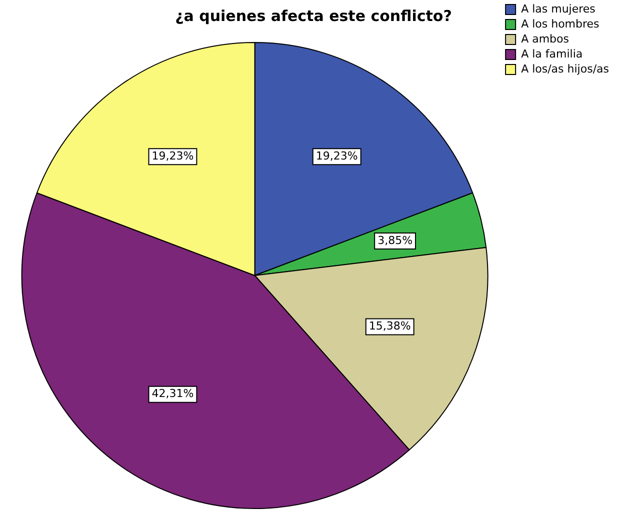  What do you see at coordinates (552, 53) in the screenshot?
I see `legend-label: A la familia` at bounding box center [552, 53].